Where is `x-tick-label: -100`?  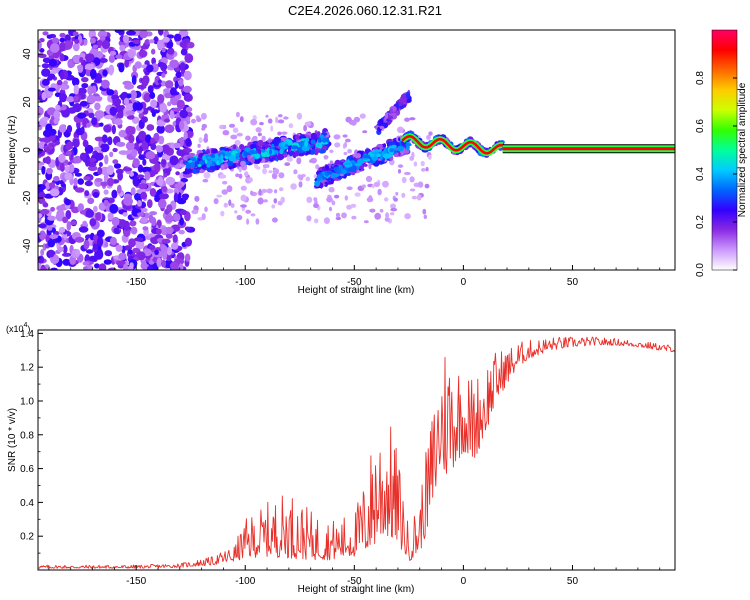 x-tick-label: -100 is located at coordinates (245, 581).